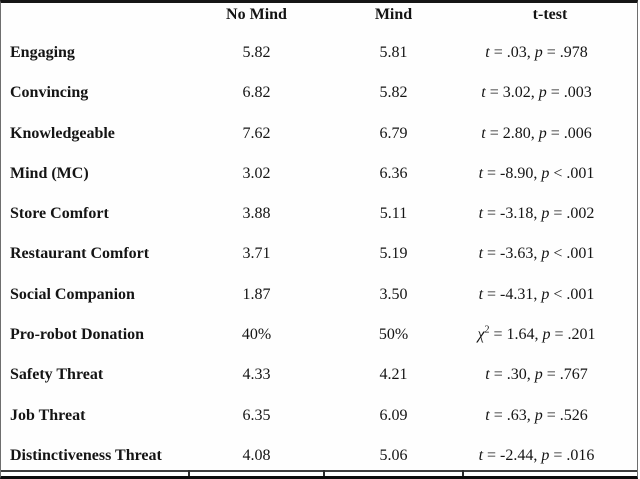 Image resolution: width=640 pixels, height=479 pixels. What do you see at coordinates (77, 334) in the screenshot?
I see `row-label: Pro-robot Donation` at bounding box center [77, 334].